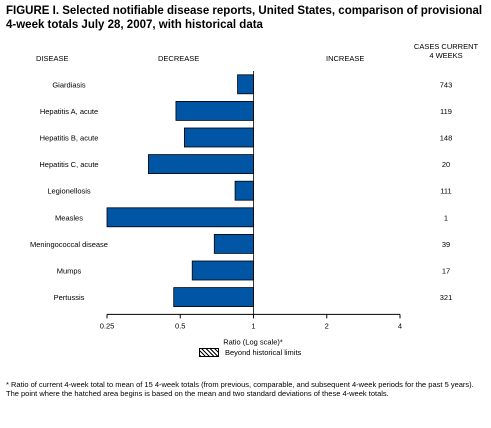 The width and height of the screenshot is (491, 428). I want to click on decrease-header: DECREASE, so click(179, 58).